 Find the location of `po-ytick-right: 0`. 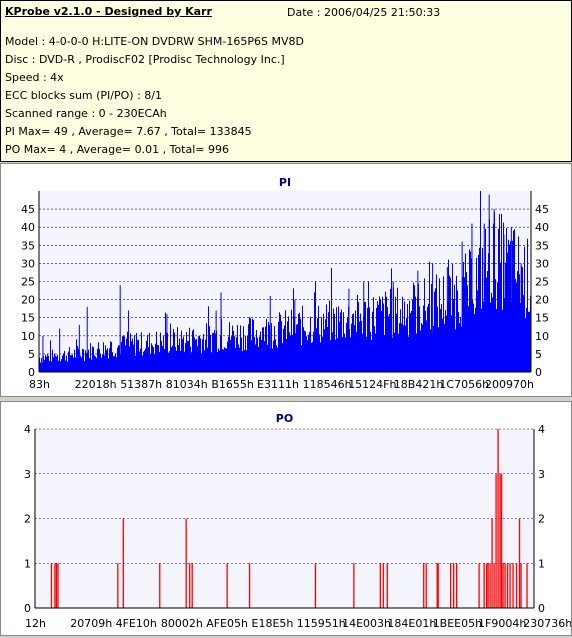

po-ytick-right: 0 is located at coordinates (541, 608).